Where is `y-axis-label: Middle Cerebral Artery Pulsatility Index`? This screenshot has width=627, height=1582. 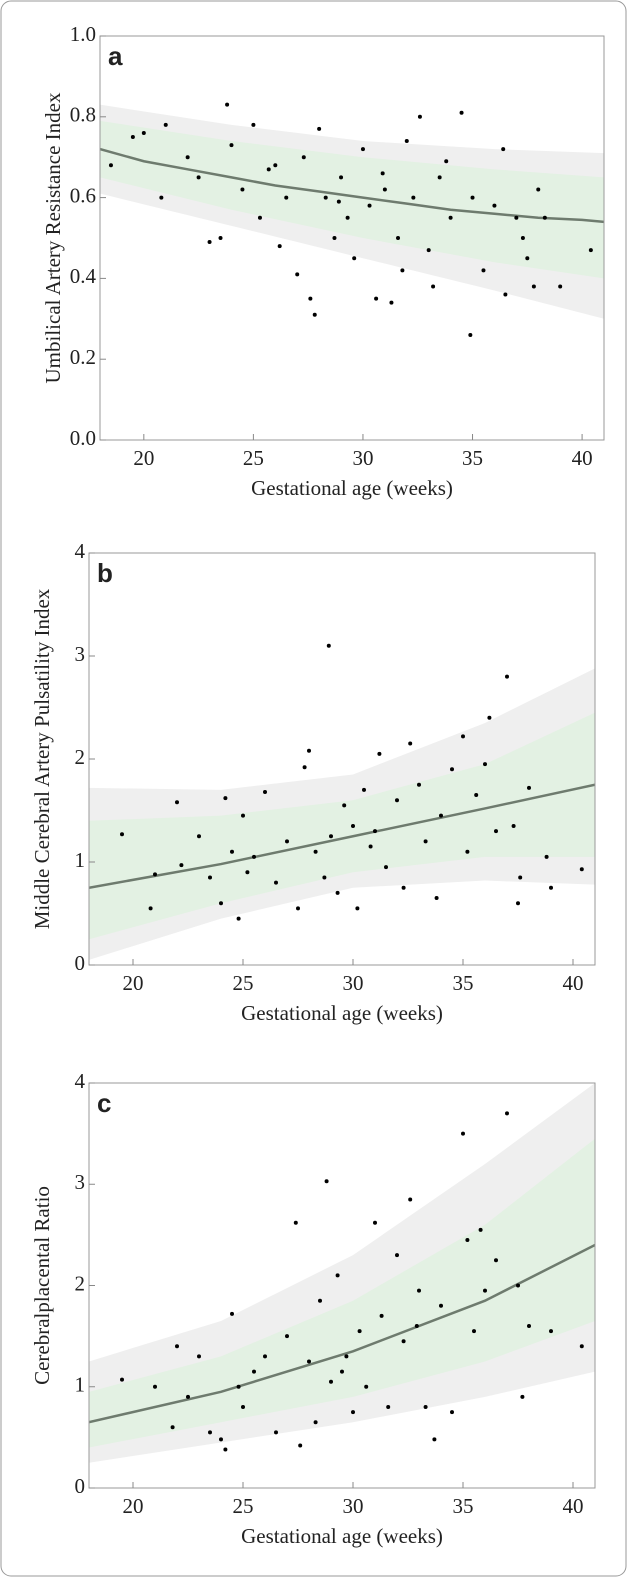
y-axis-label: Middle Cerebral Artery Pulsatility Index is located at coordinates (42, 758).